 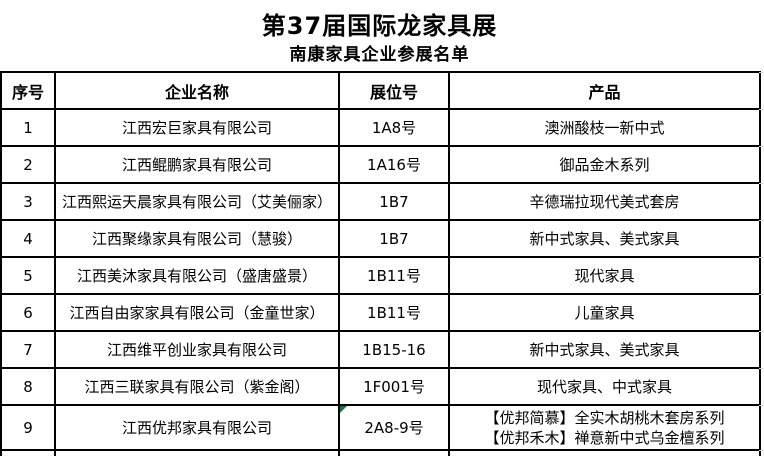 What do you see at coordinates (197, 312) in the screenshot?
I see `cell-company: 江西自由家家具有限公司（金童世家）` at bounding box center [197, 312].